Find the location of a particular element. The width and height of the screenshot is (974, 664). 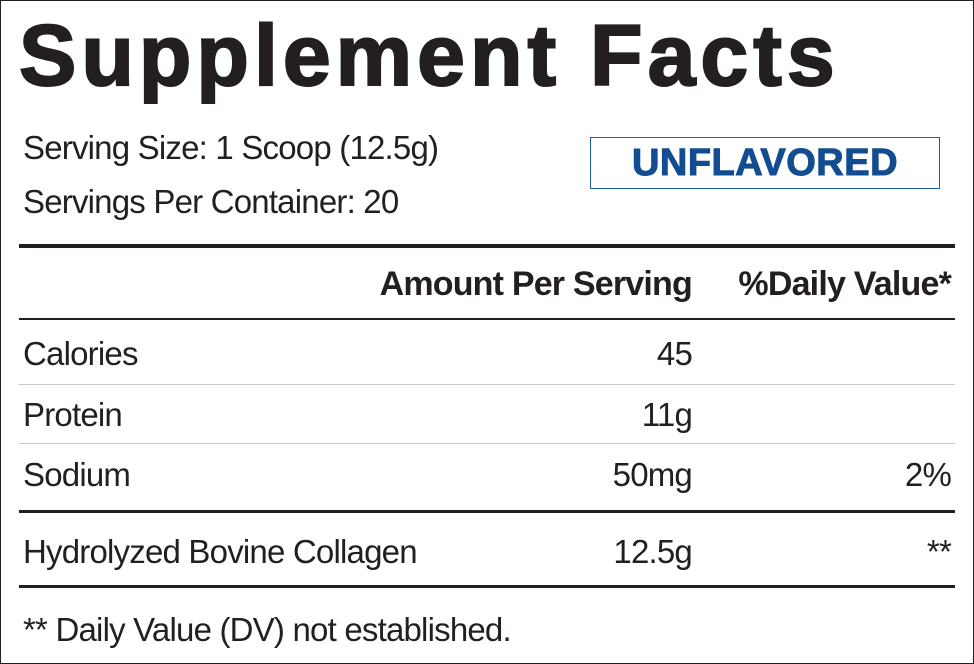

footnote: ** Daily Value (DV) not established. is located at coordinates (267, 629).